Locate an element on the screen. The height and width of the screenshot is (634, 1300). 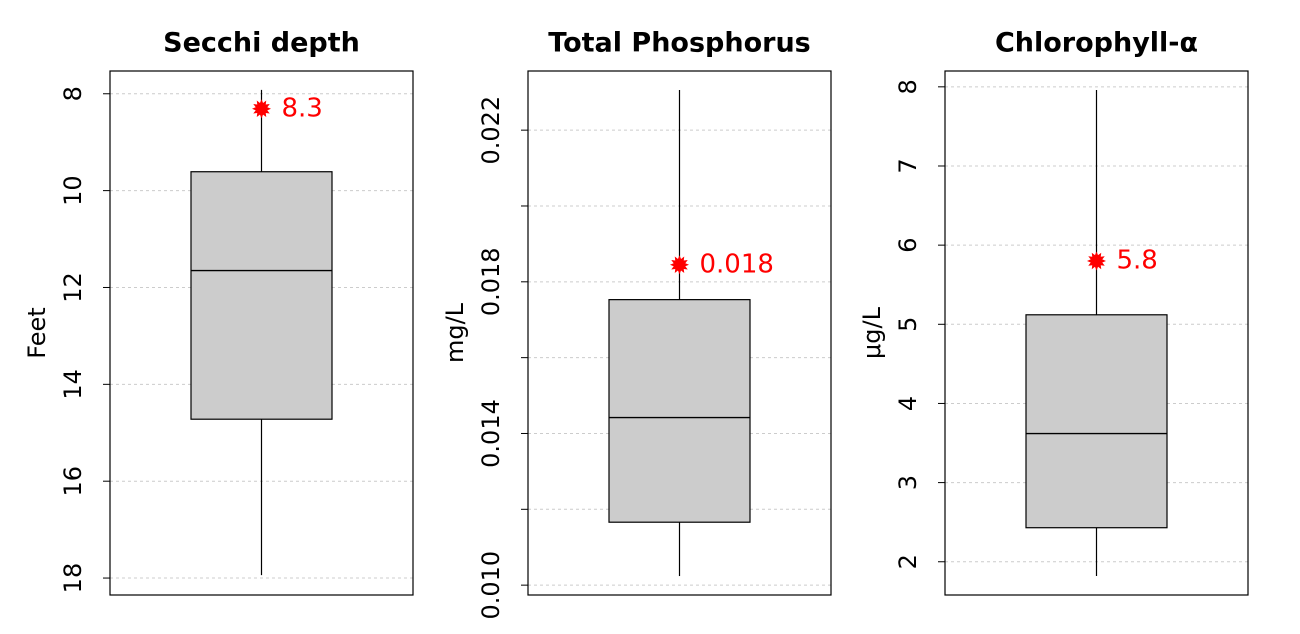
y-tick-label: 16 is located at coordinates (73, 481).